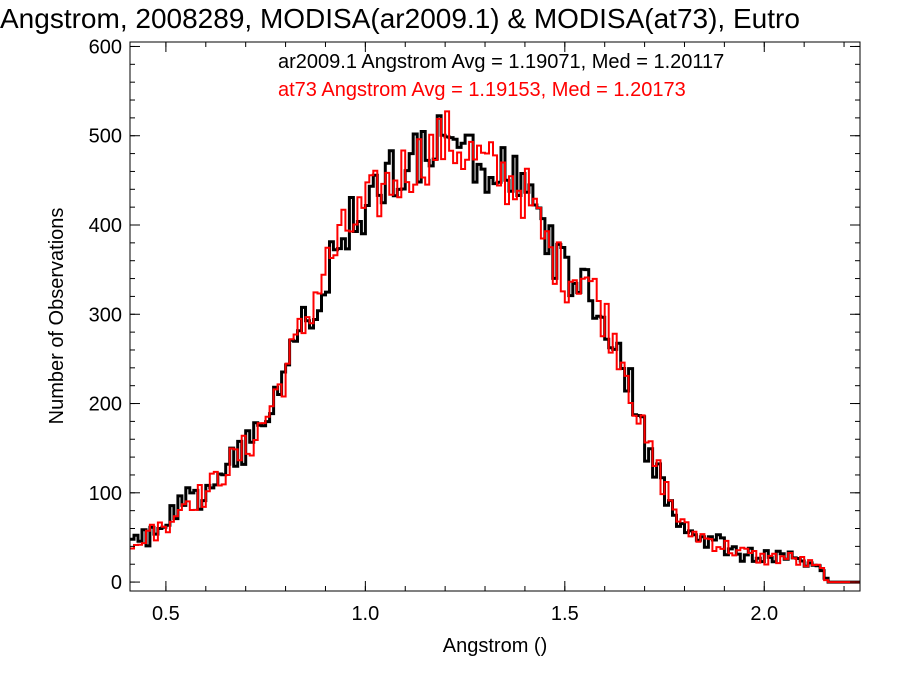 This screenshot has width=900, height=675. I want to click on y-axis-label: Number of Observations, so click(57, 316).